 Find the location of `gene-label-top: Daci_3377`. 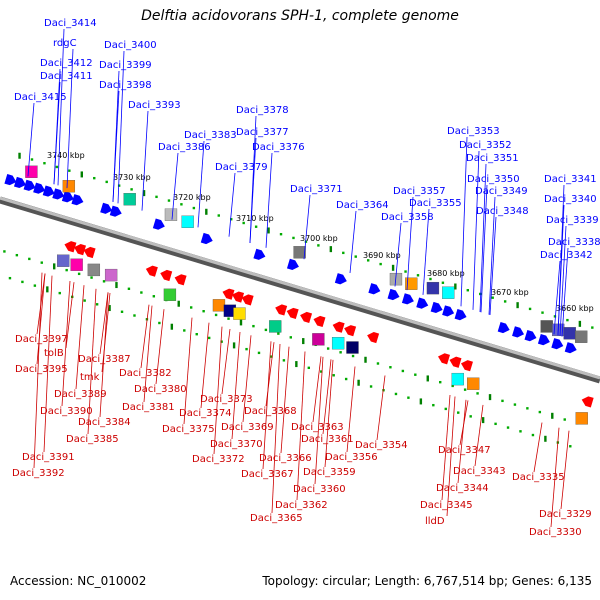

gene-label-top: Daci_3377 is located at coordinates (262, 132).